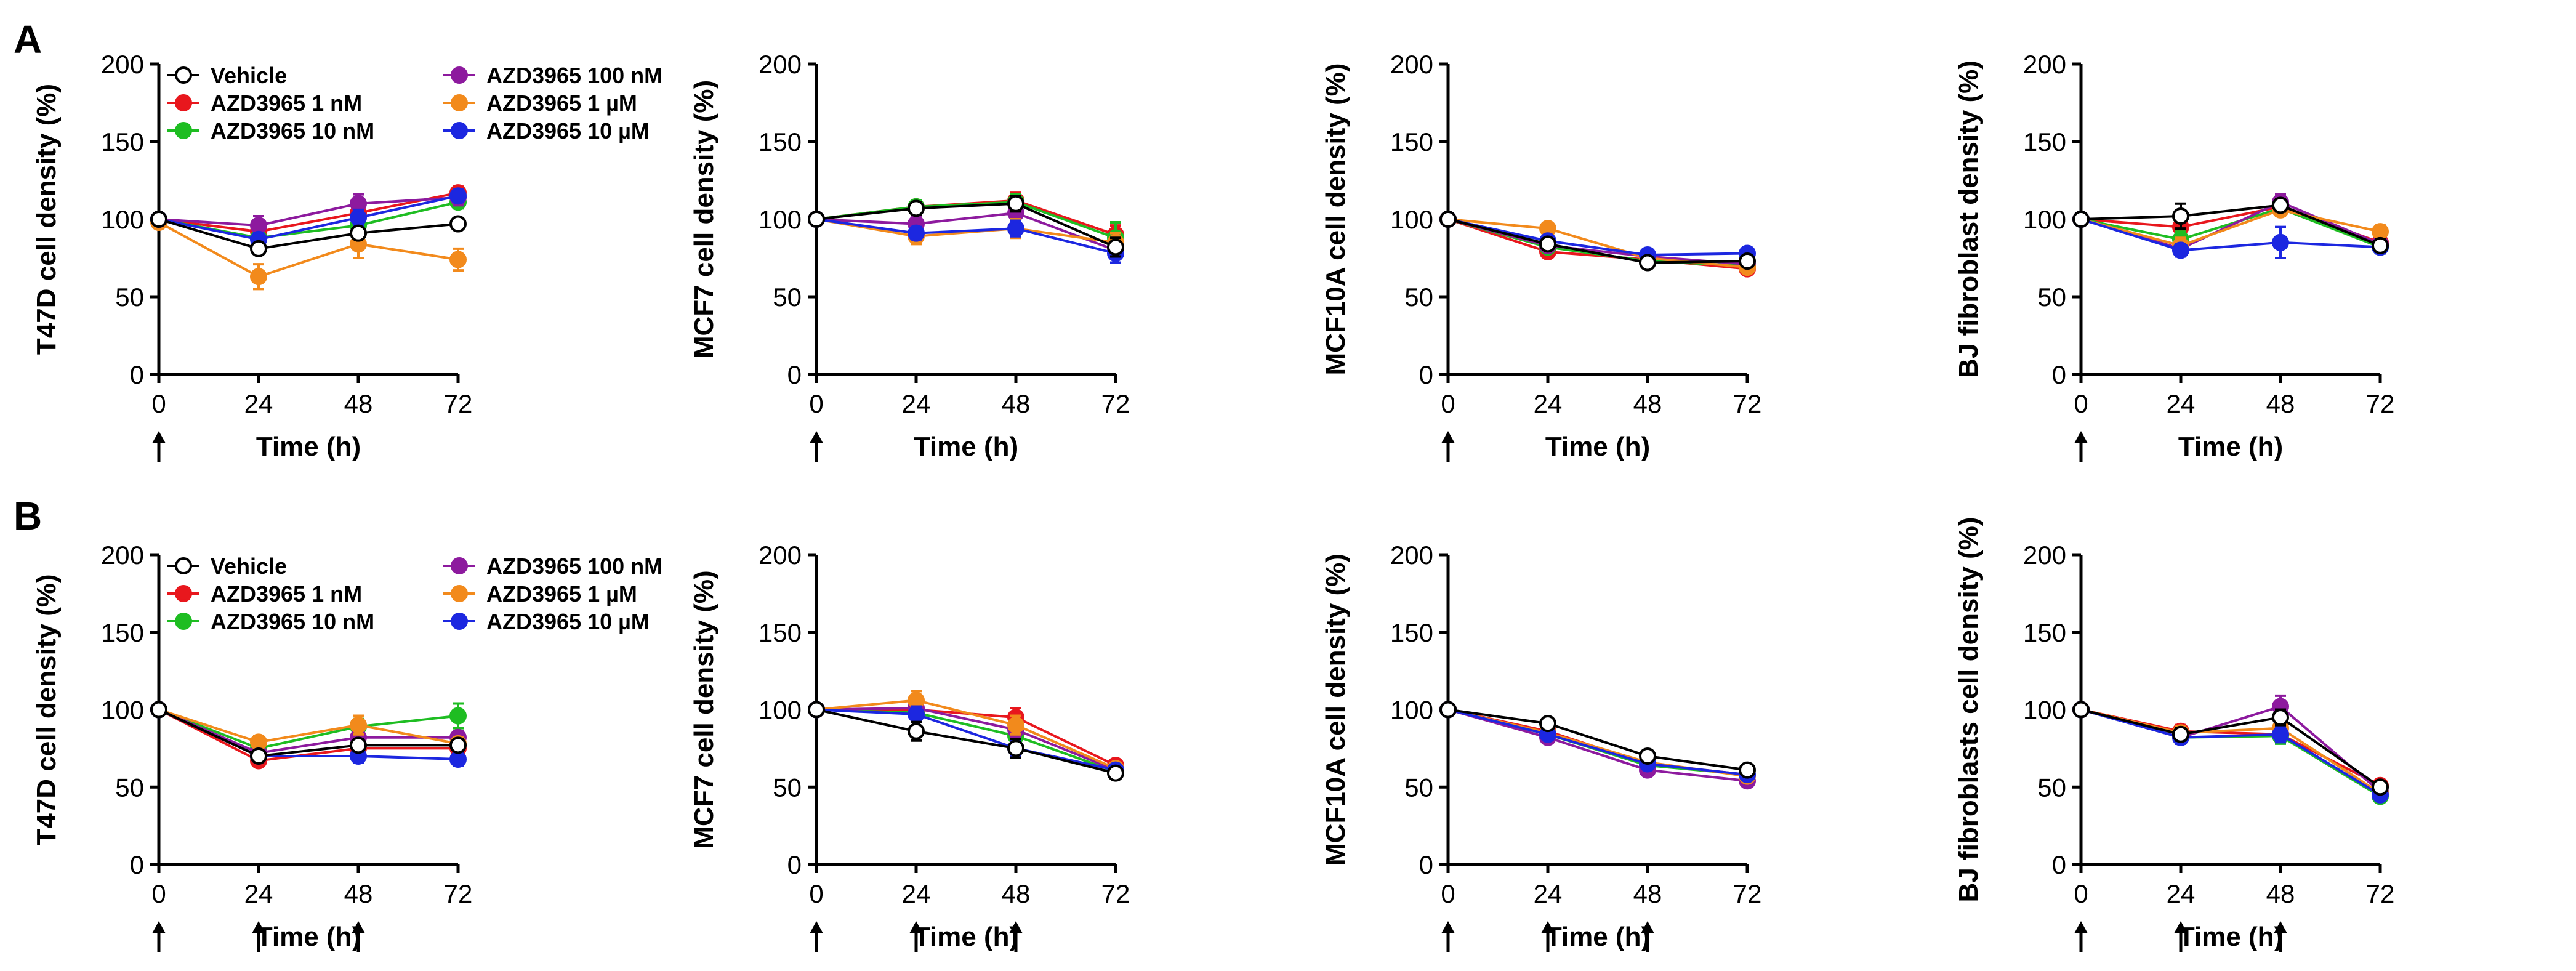 The width and height of the screenshot is (2576, 971). I want to click on y-axis-title: MCF7 cell density (%), so click(704, 219).